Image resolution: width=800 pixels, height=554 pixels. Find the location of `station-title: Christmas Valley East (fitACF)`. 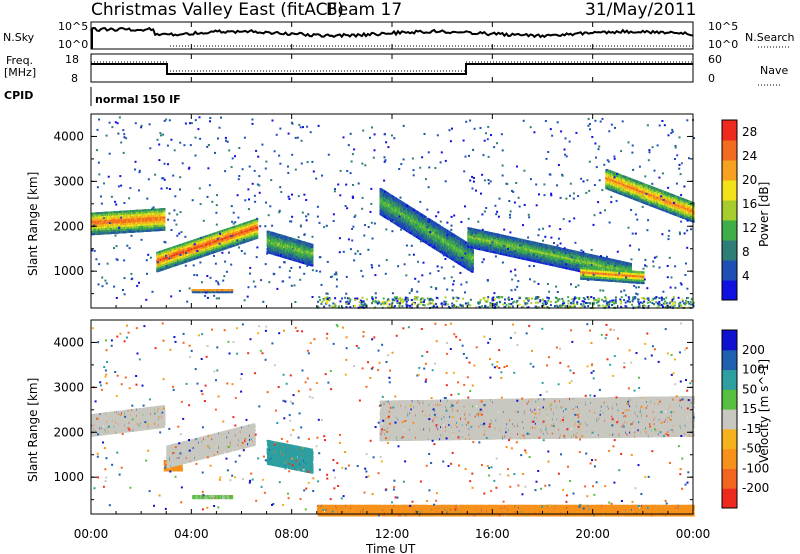

station-title: Christmas Valley East (fitACF) is located at coordinates (217, 10).